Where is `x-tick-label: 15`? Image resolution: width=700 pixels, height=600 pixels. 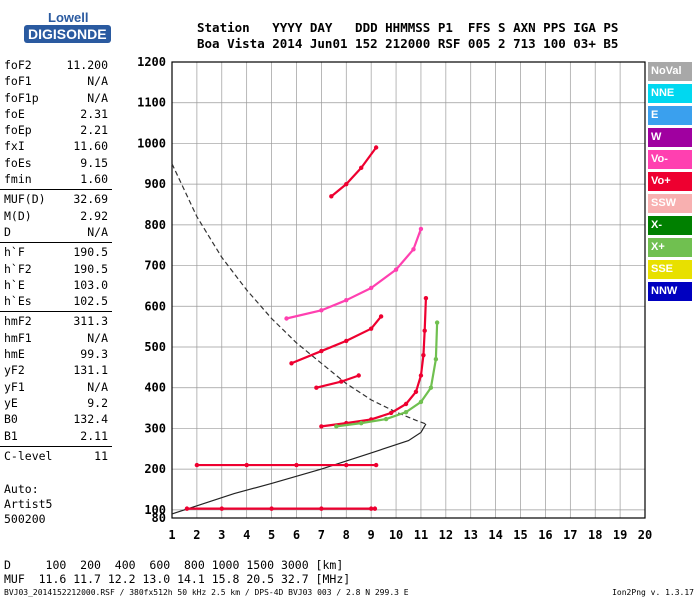 x-tick-label: 15 is located at coordinates (520, 535).